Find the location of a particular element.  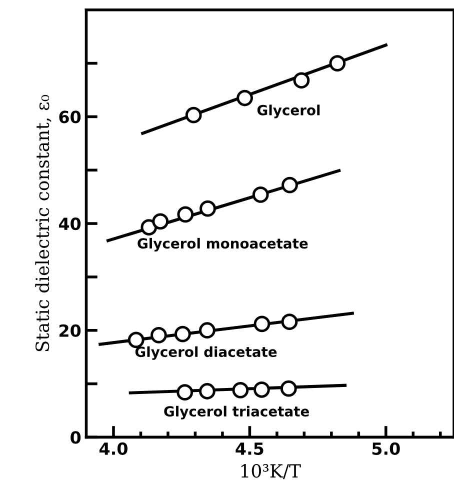

series-label: Glycerol diacetate is located at coordinates (206, 353).